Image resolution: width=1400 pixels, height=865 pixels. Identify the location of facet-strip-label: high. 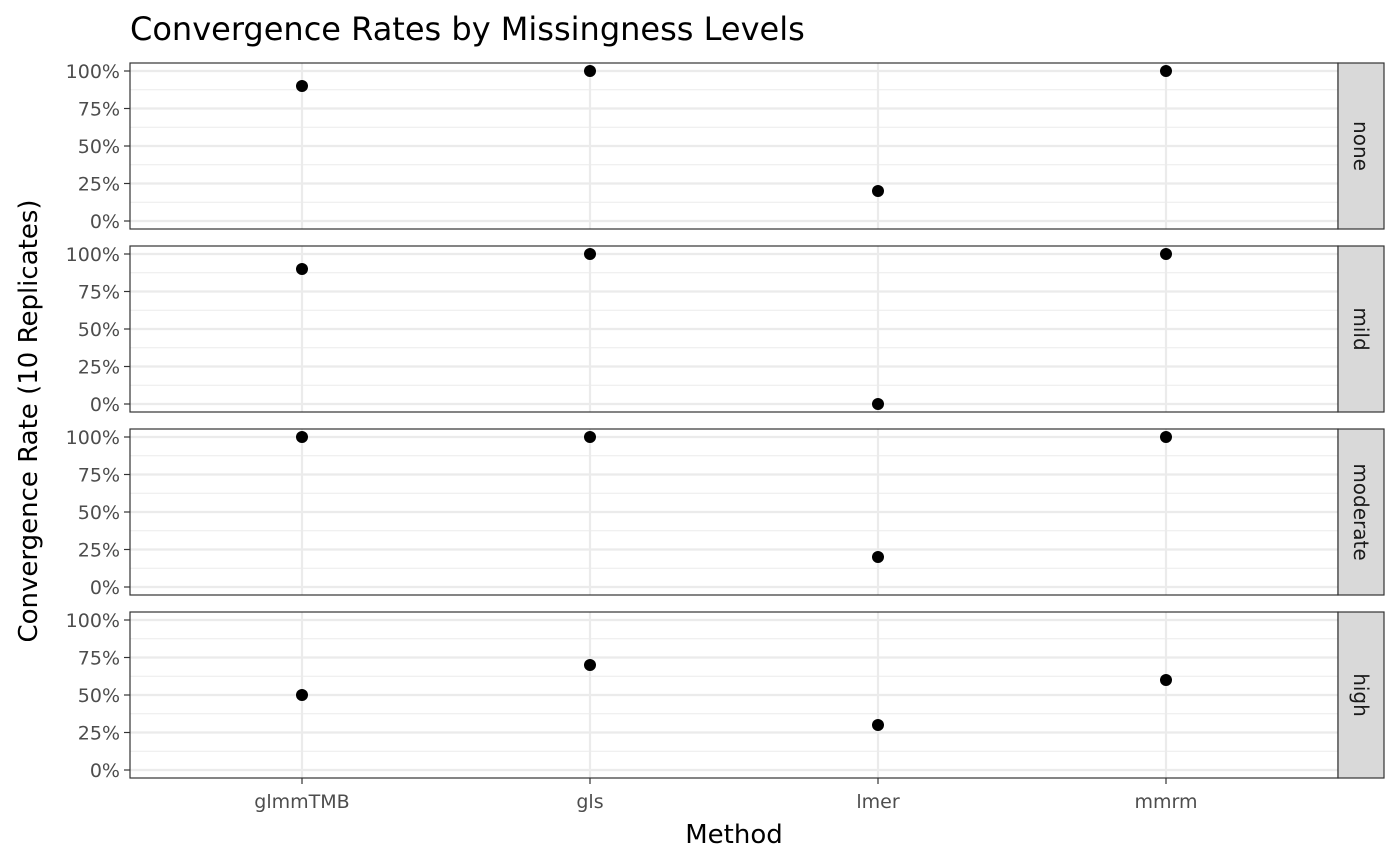
(1361, 695).